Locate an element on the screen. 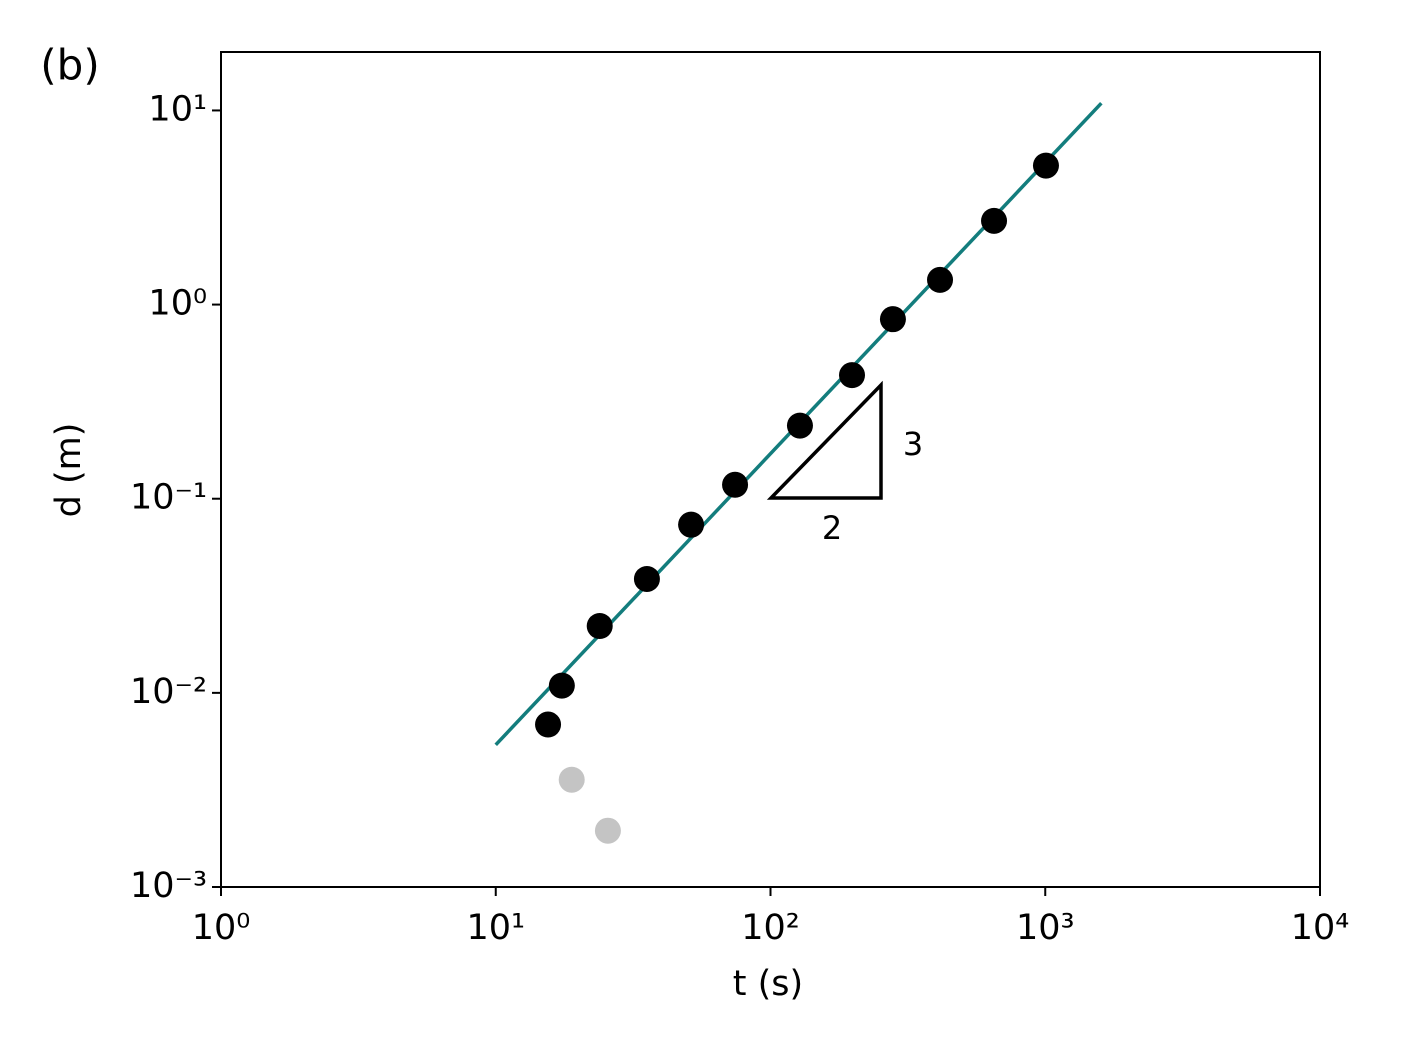 This screenshot has width=1411, height=1058. x-axis-label: t (s) is located at coordinates (768, 984).